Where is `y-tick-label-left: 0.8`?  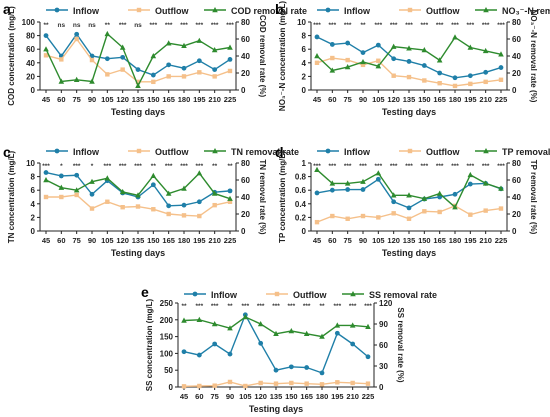 y-tick-label-left: 0.8 is located at coordinates (301, 177).